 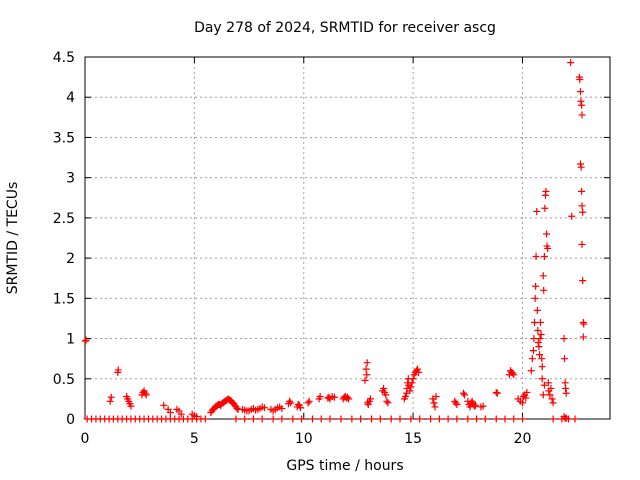 I want to click on y-tick-label: 2, so click(x=70, y=259).